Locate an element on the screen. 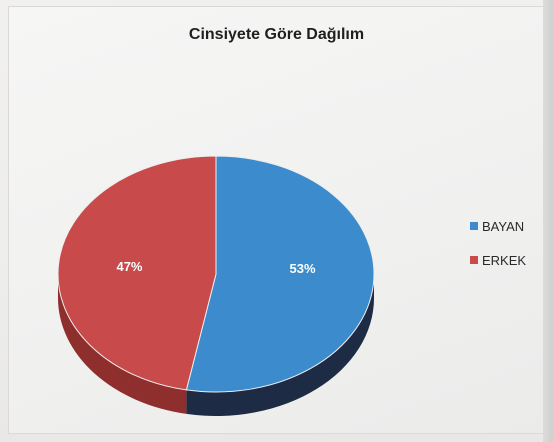  chart-title: Cinsiyete Göre Dağılım is located at coordinates (276, 34).